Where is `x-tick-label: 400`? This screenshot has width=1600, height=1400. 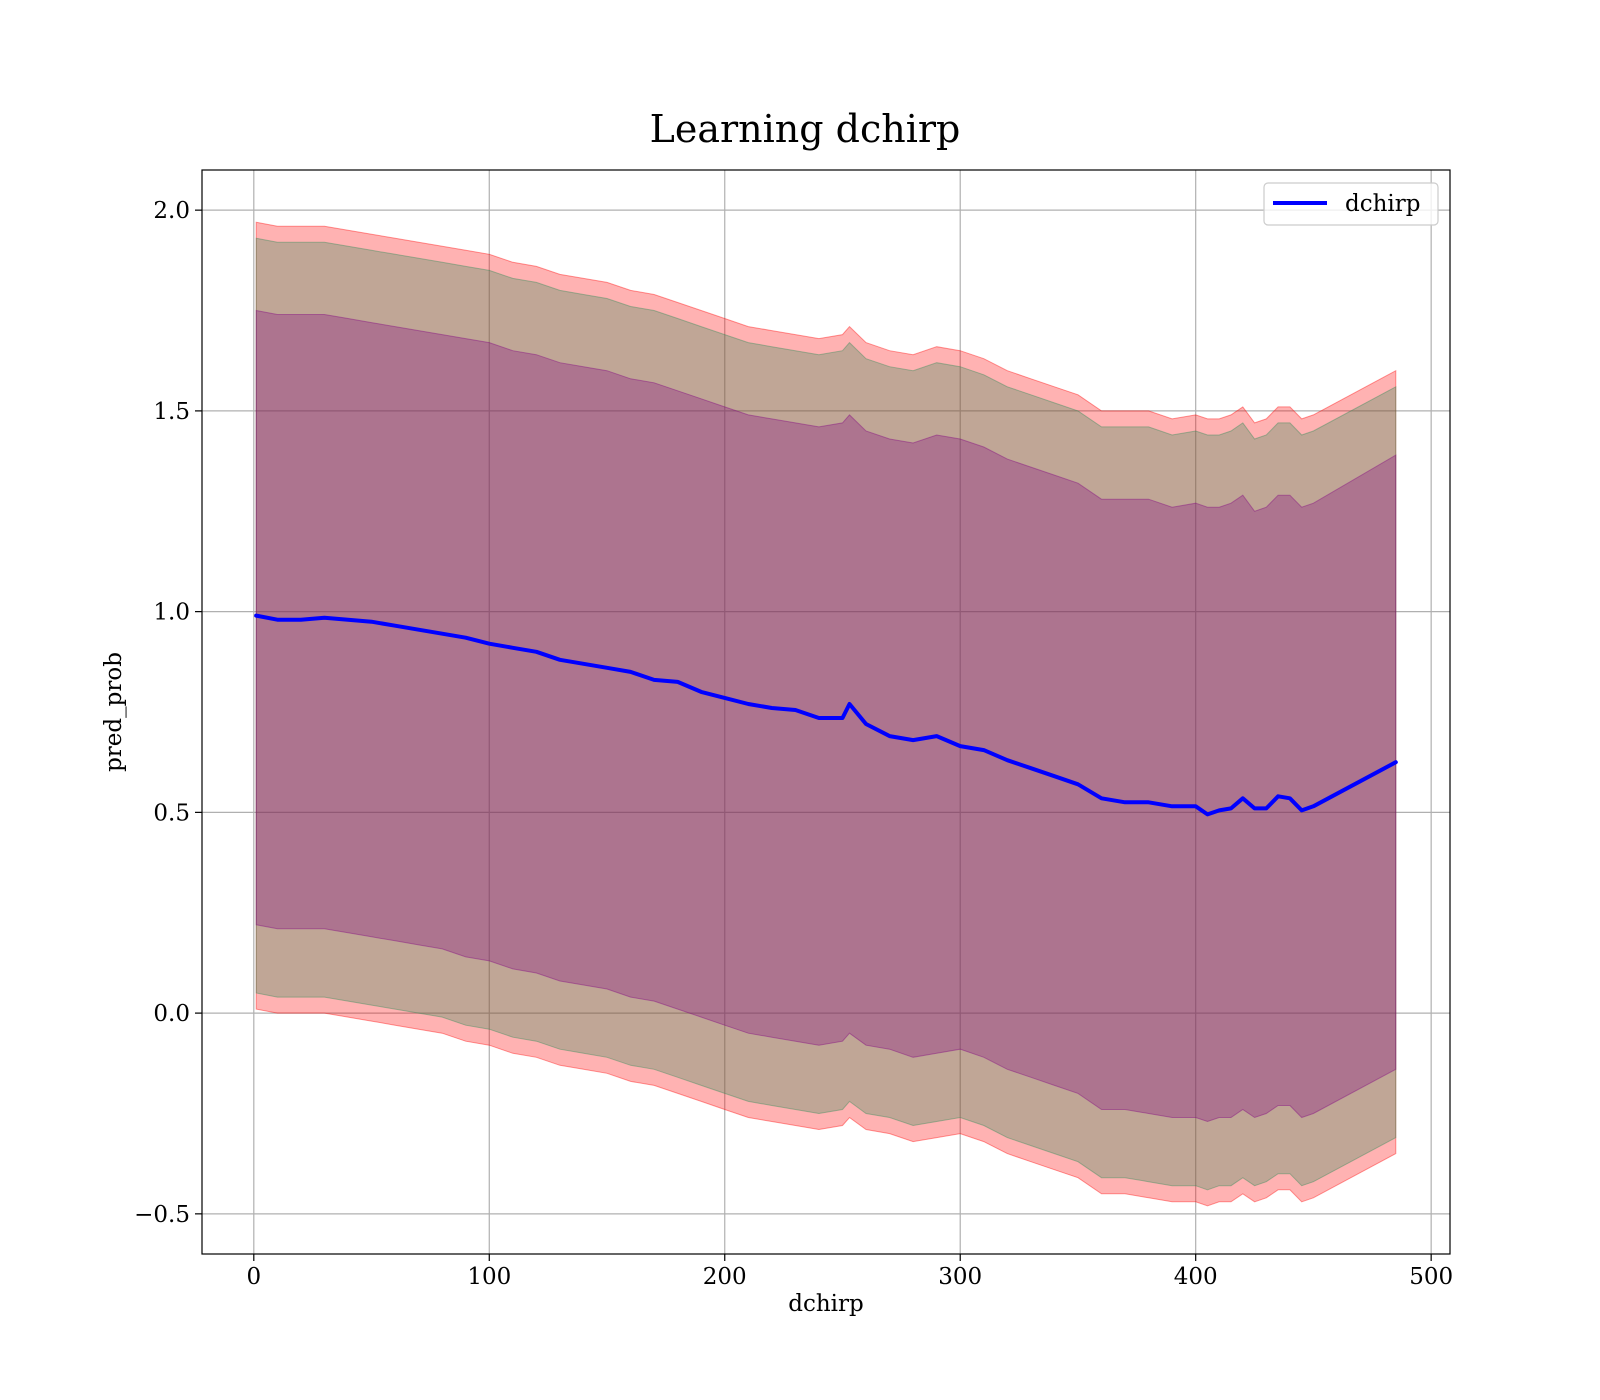 x-tick-label: 400 is located at coordinates (1196, 1277).